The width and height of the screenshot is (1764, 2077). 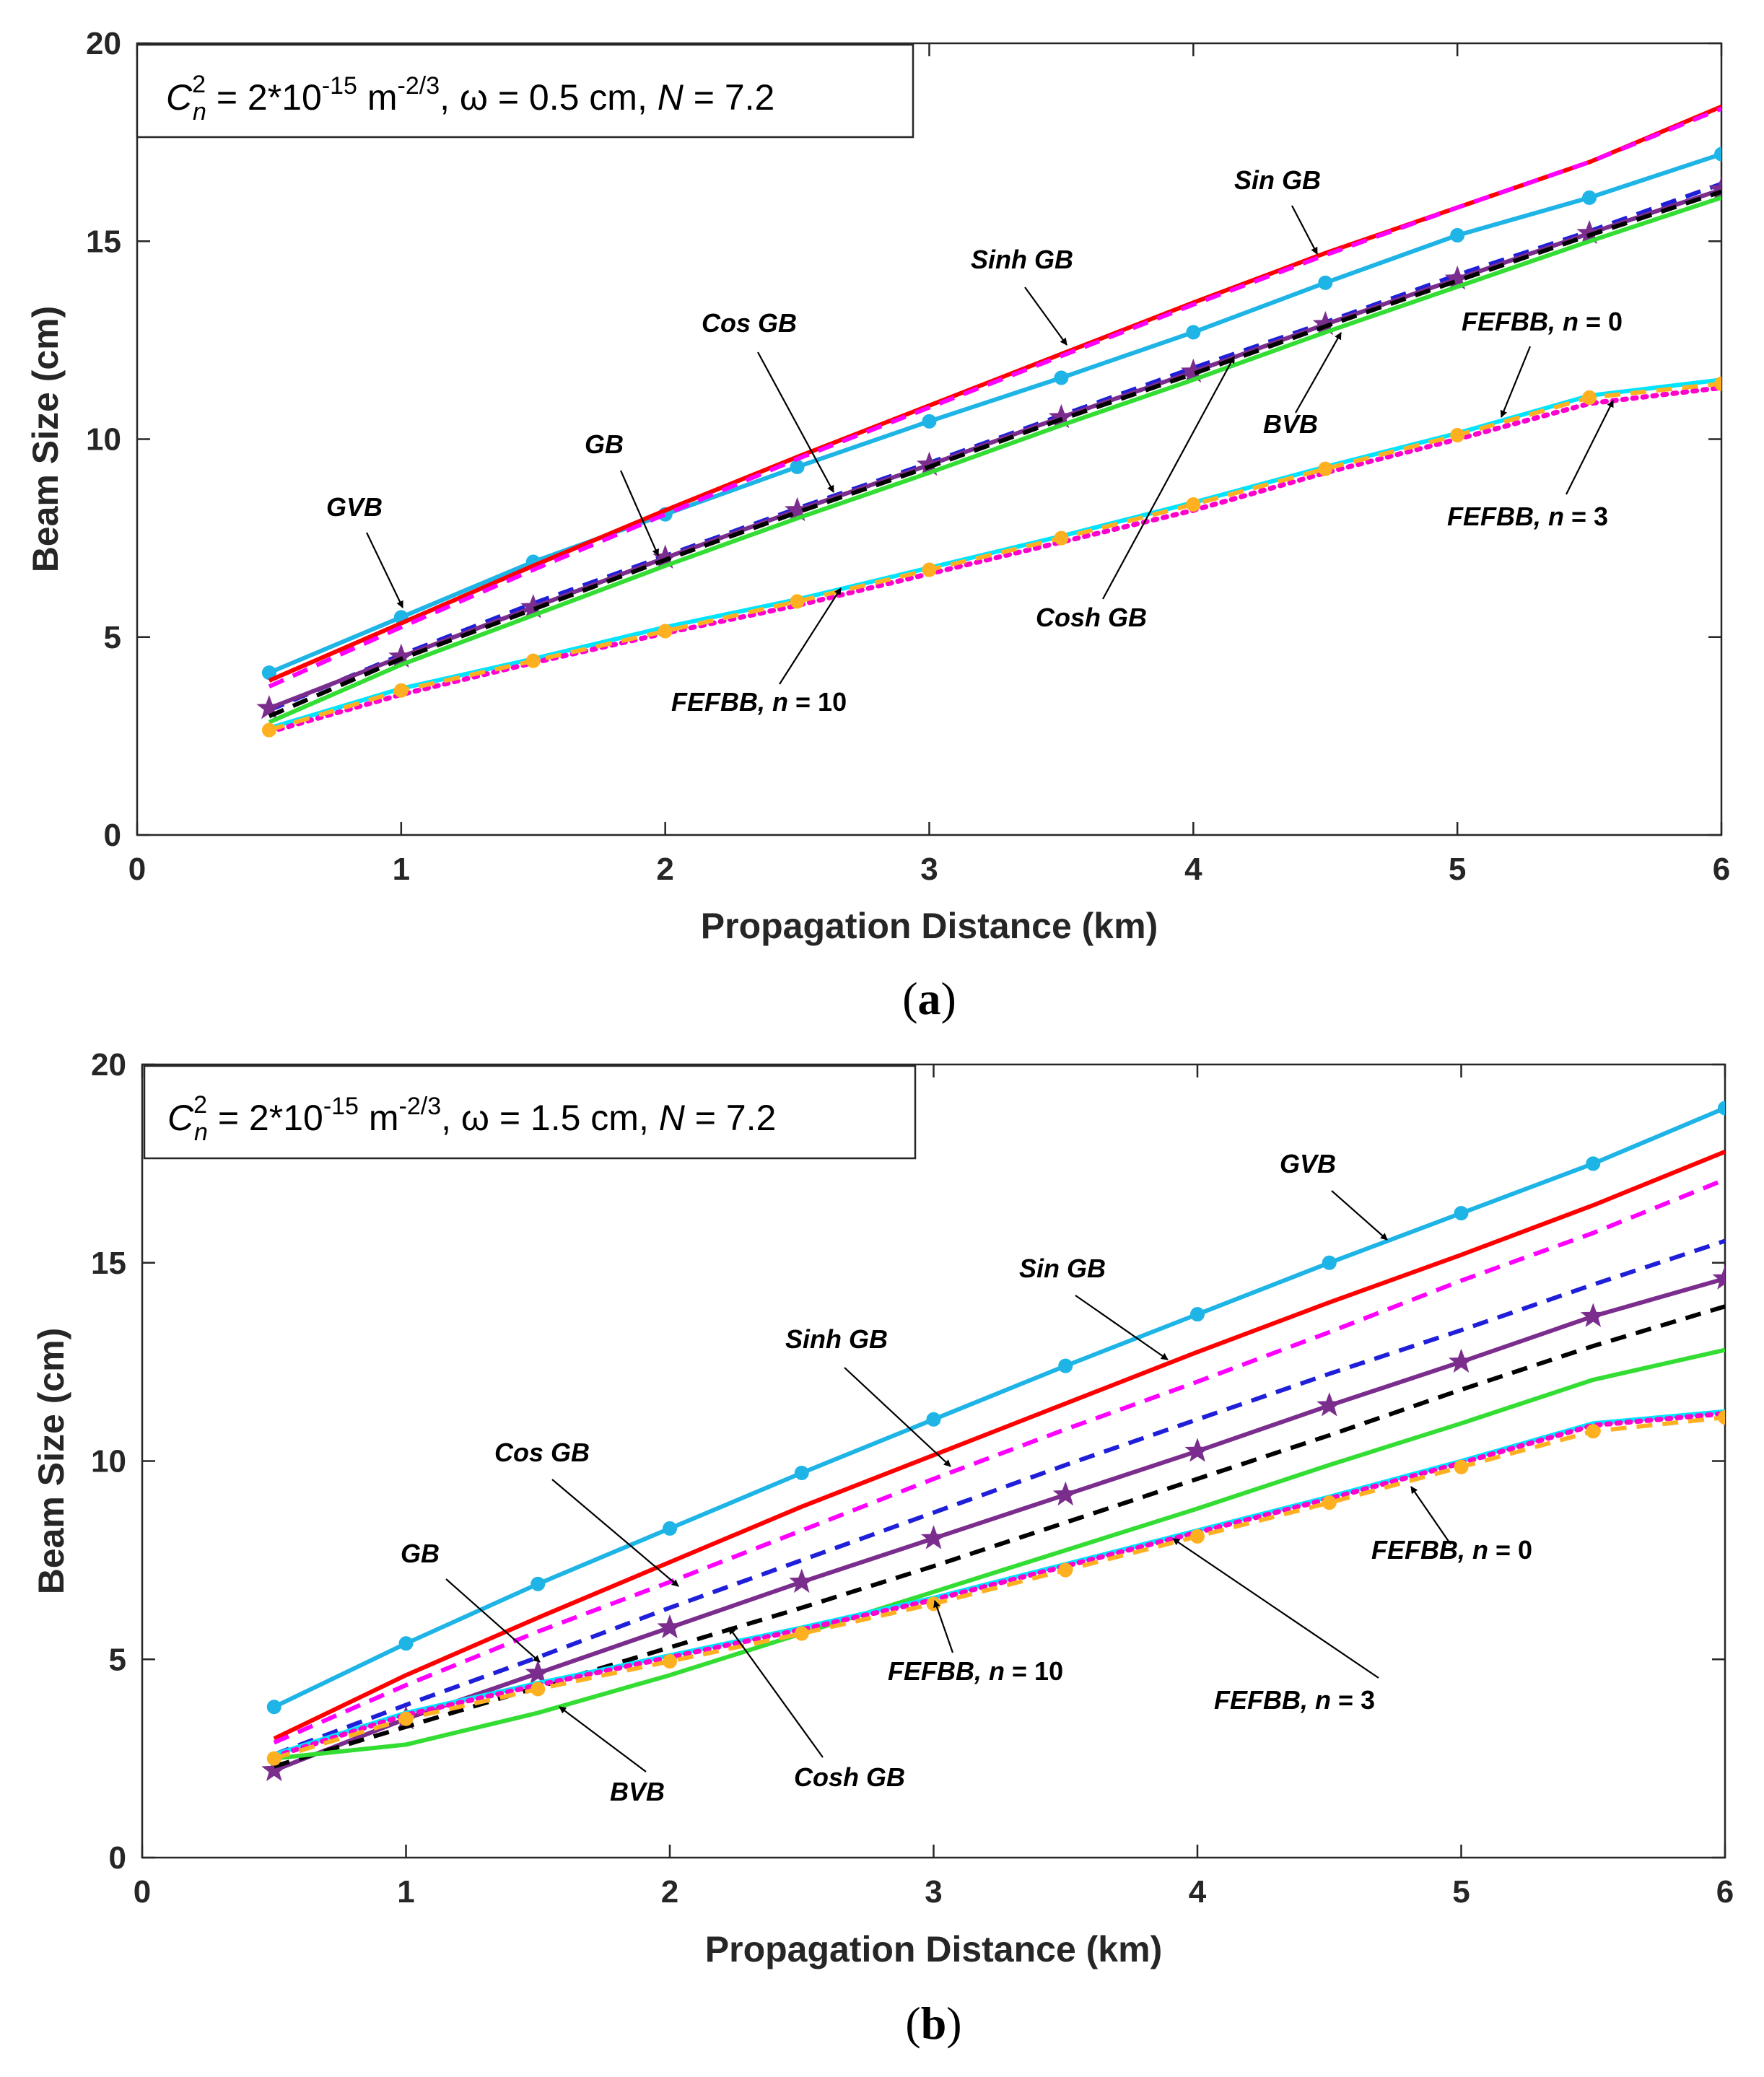 What do you see at coordinates (948, 998) in the screenshot?
I see `caption-paren-close: )` at bounding box center [948, 998].